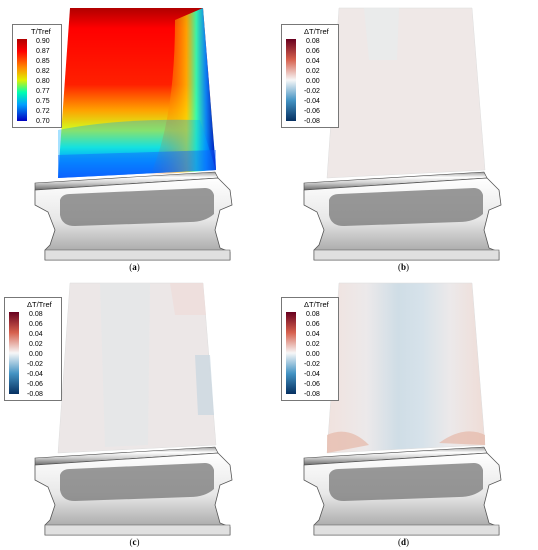 This screenshot has height=550, width=538. Describe the element at coordinates (43, 101) in the screenshot. I see `tick-label: 0.75` at that location.